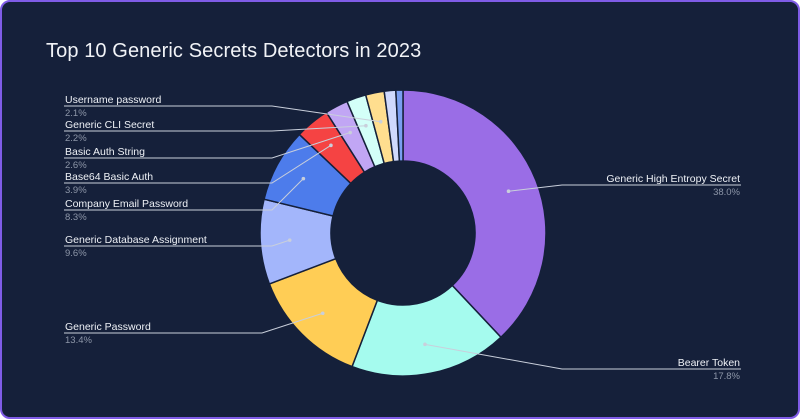  What do you see at coordinates (673, 179) in the screenshot?
I see `label-generic-high-entropy-secret: Generic High Entropy Secret` at bounding box center [673, 179].